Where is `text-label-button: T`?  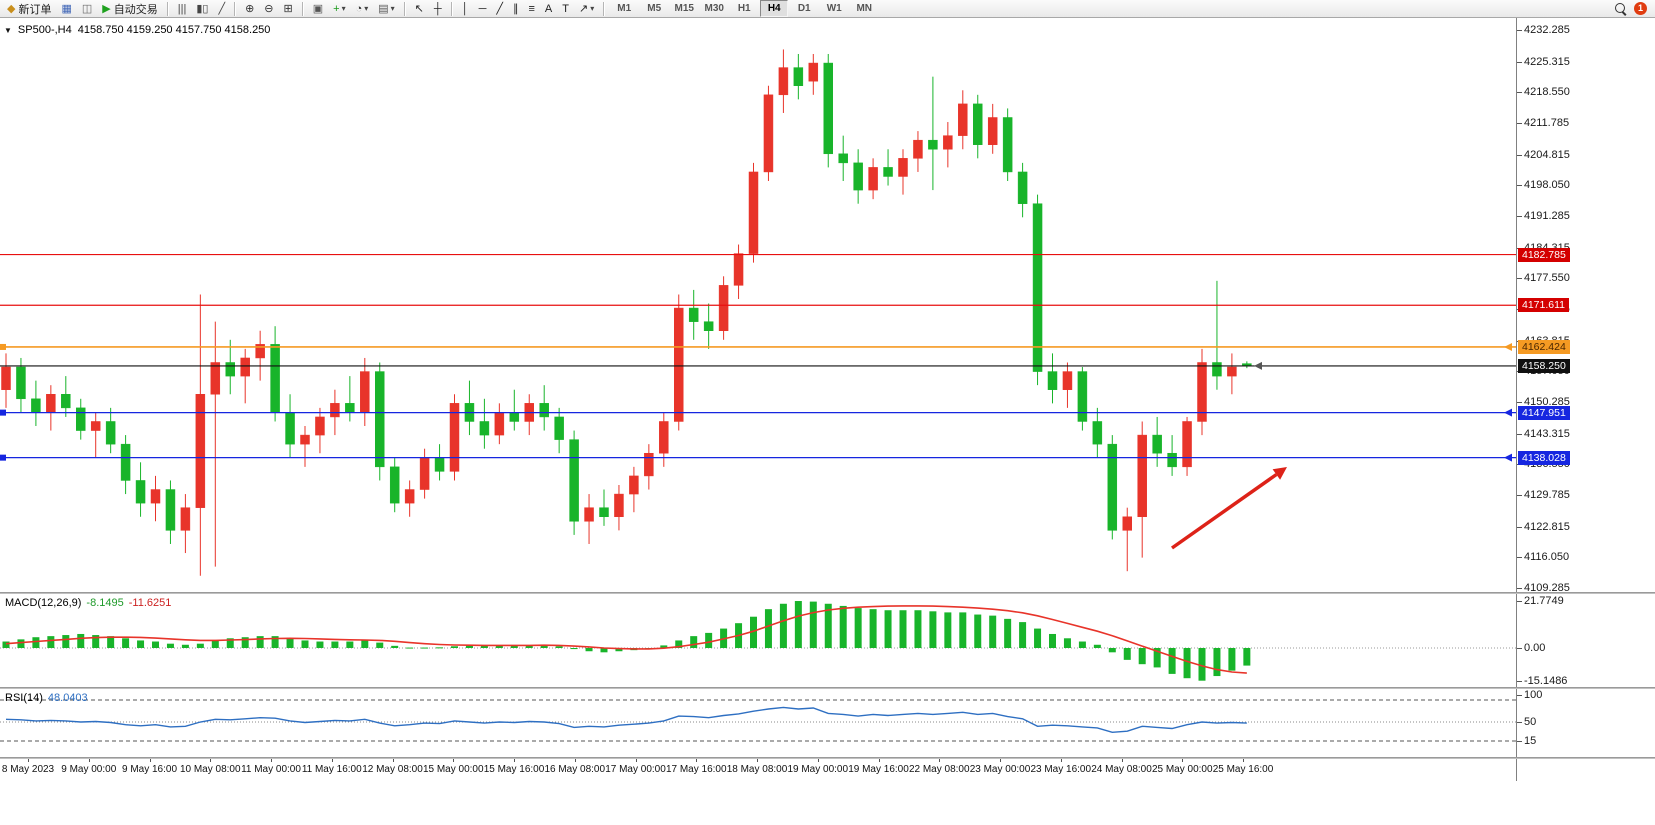
text-label-button: T is located at coordinates (565, 9).